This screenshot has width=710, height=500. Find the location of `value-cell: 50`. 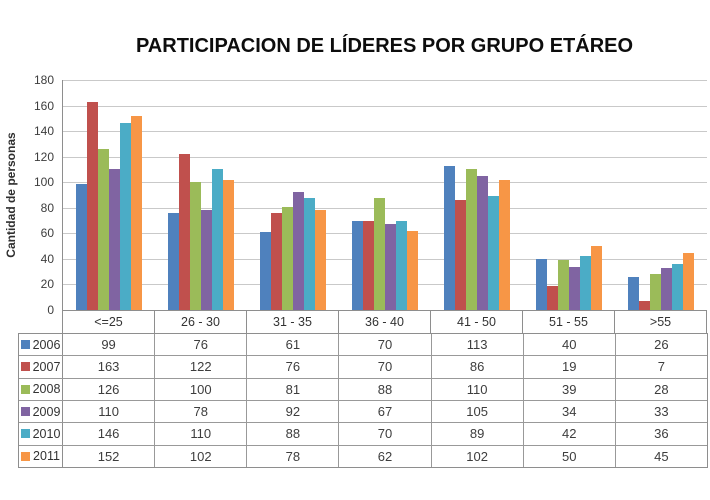

value-cell: 50 is located at coordinates (570, 456).